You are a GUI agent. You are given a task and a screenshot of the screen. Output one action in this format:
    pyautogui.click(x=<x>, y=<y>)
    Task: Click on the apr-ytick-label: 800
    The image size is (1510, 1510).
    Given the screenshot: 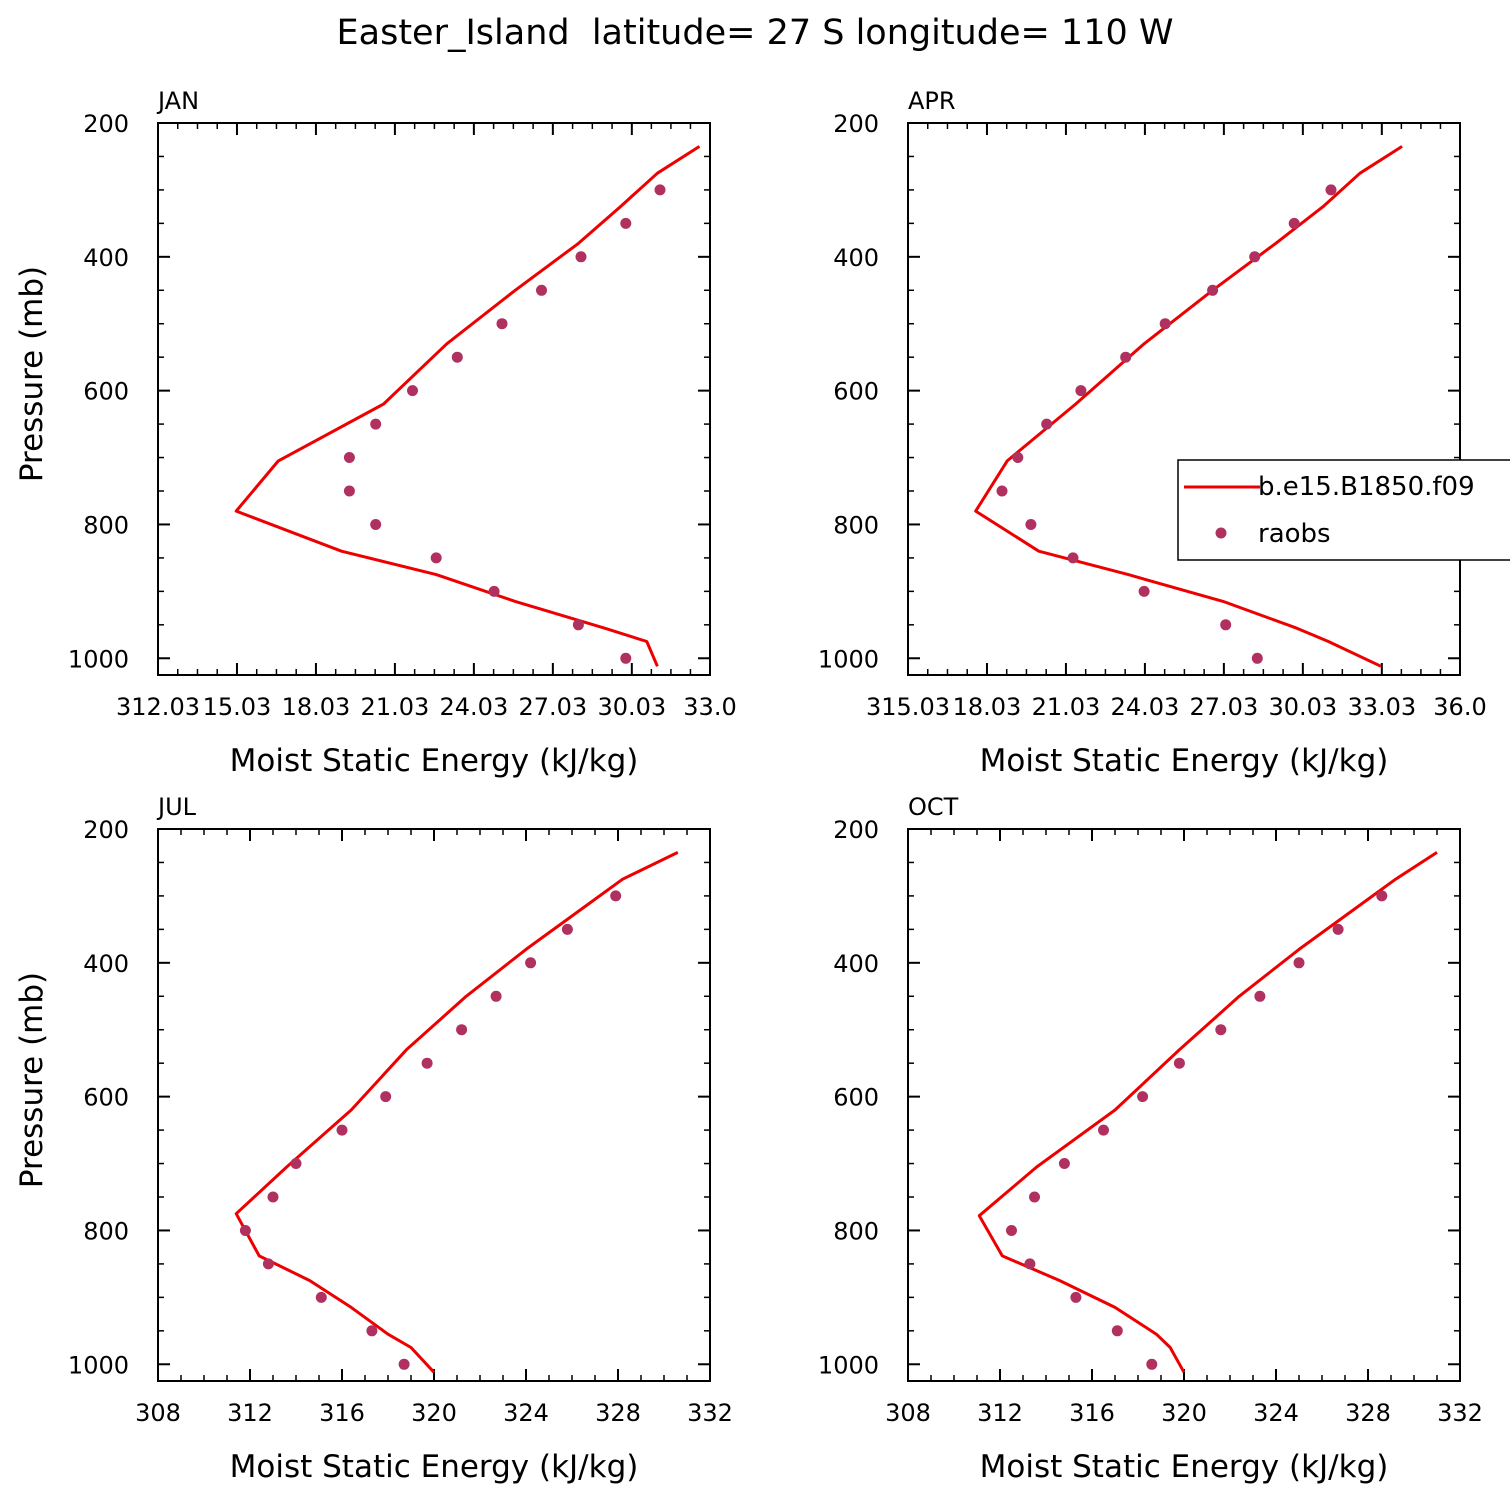 What is the action you would take?
    pyautogui.click(x=856, y=525)
    